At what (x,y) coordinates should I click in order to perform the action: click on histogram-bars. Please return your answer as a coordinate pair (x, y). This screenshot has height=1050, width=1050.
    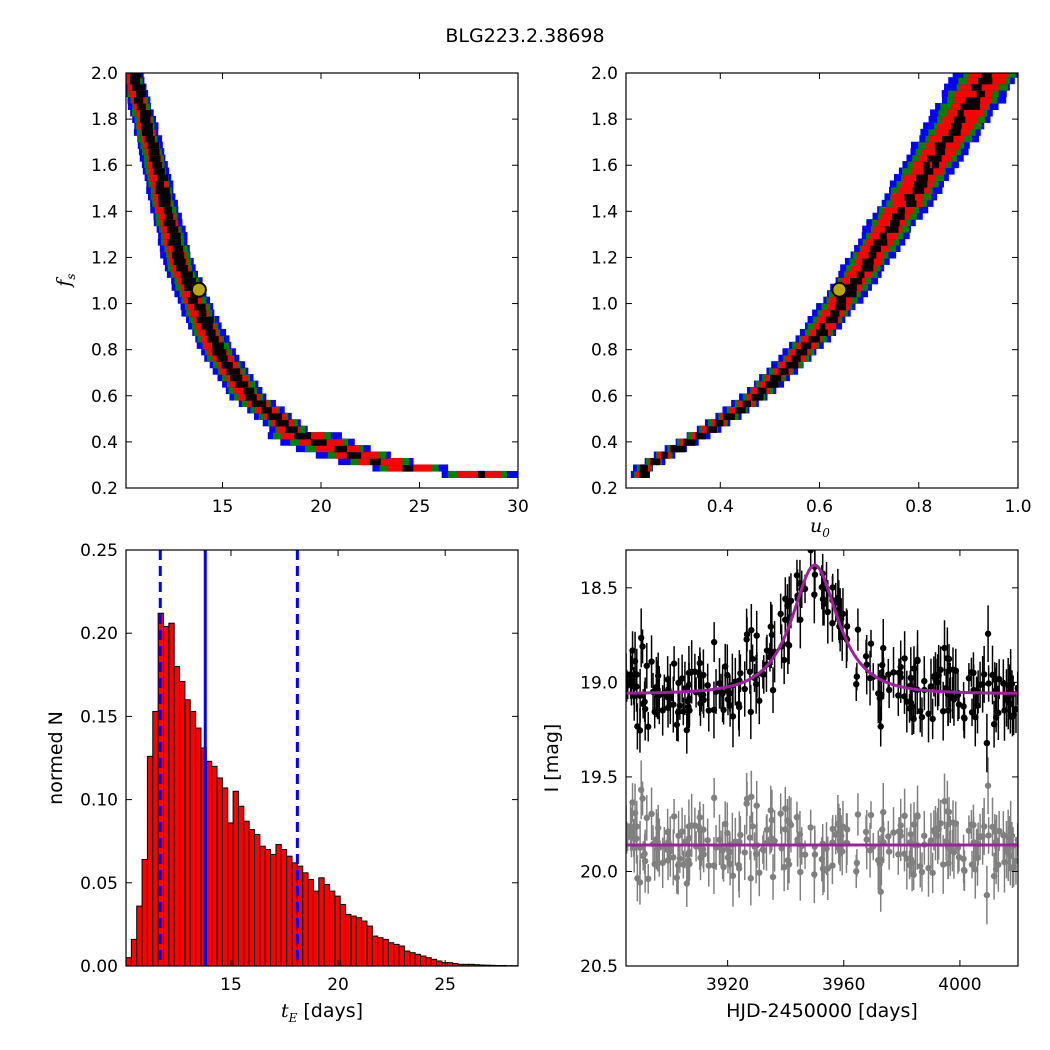
    Looking at the image, I should click on (321, 789).